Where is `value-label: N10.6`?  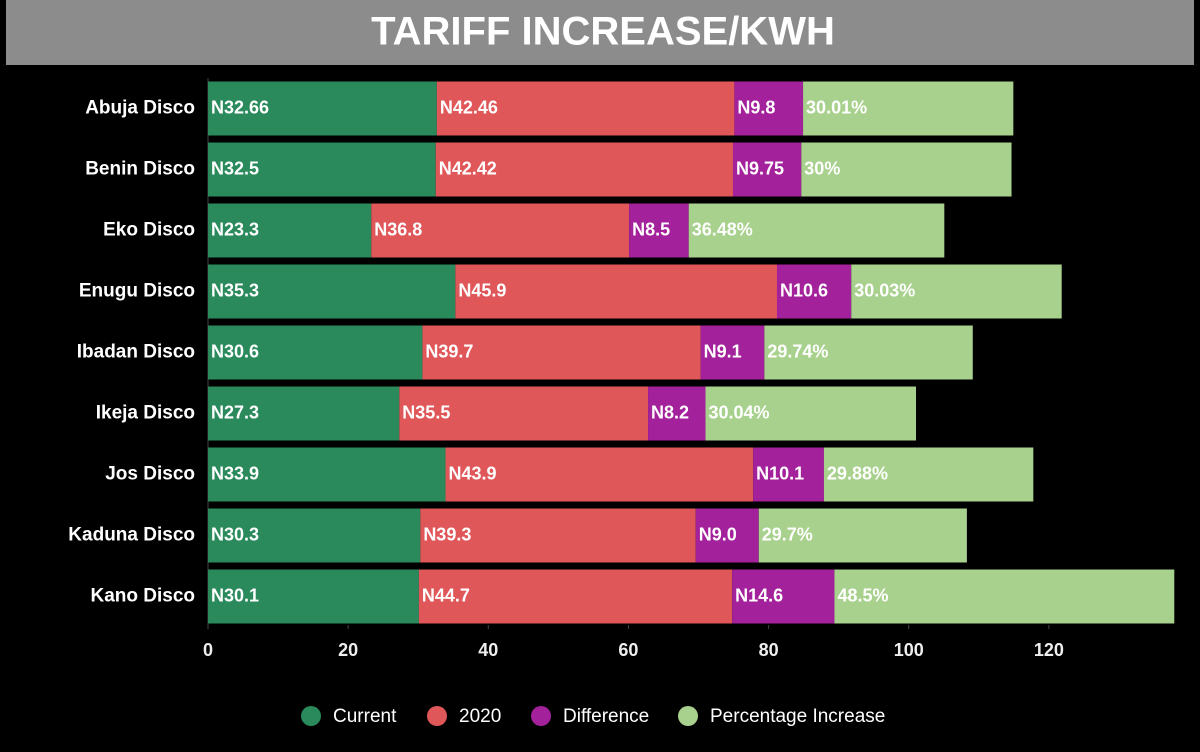 value-label: N10.6 is located at coordinates (804, 290).